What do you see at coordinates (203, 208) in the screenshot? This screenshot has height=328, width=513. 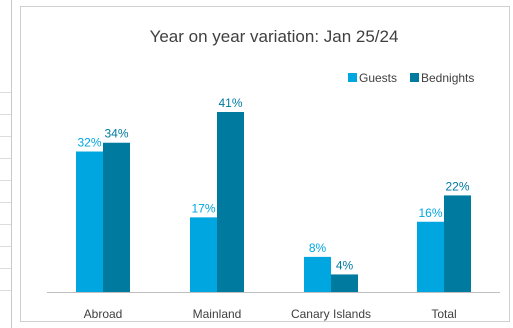 I see `value-label-guests-mainland: 17%` at bounding box center [203, 208].